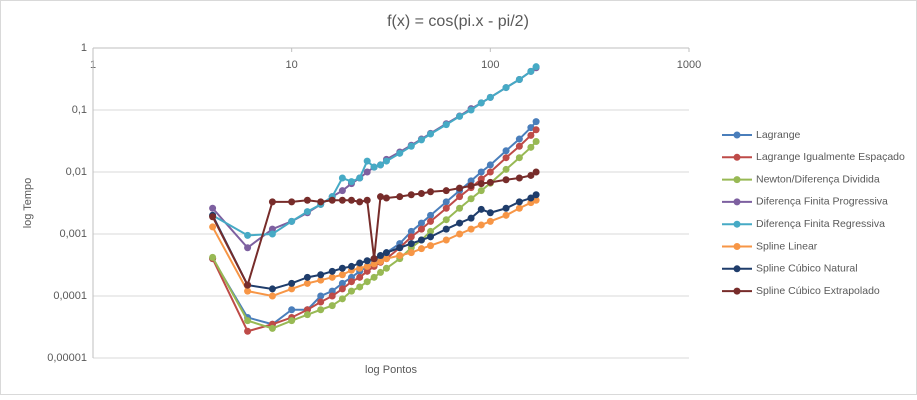 The width and height of the screenshot is (917, 400). I want to click on legend-label: Spline Linear, so click(787, 246).